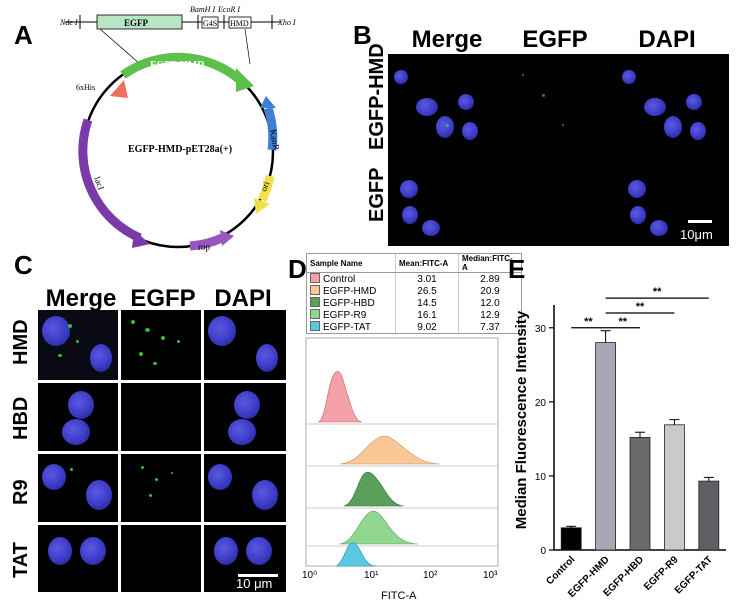 The width and height of the screenshot is (743, 613). I want to click on ori-arc, so click(266, 188).